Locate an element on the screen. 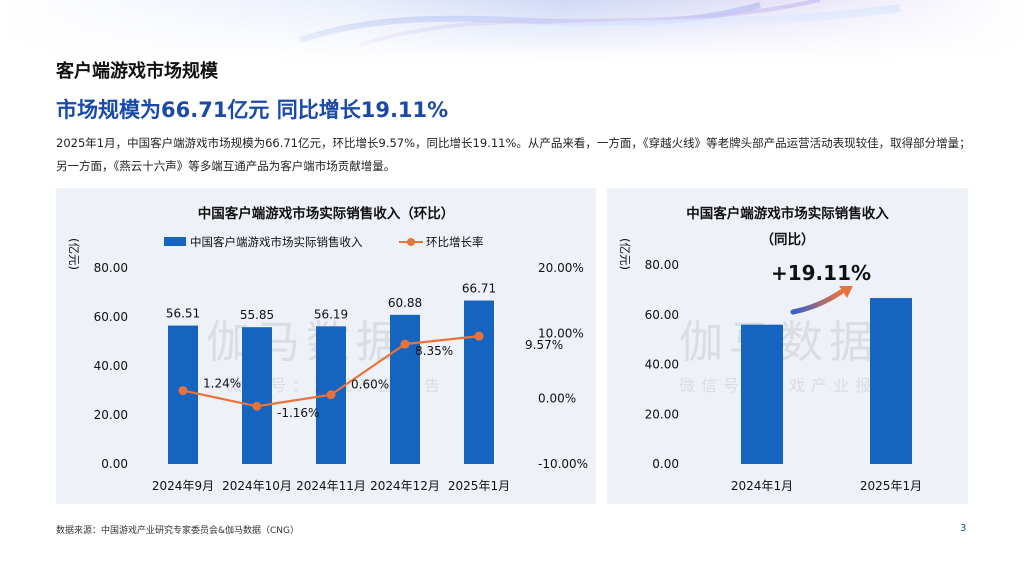 The width and height of the screenshot is (1024, 576). yoy-growth-annotation: +19.11% is located at coordinates (821, 273).